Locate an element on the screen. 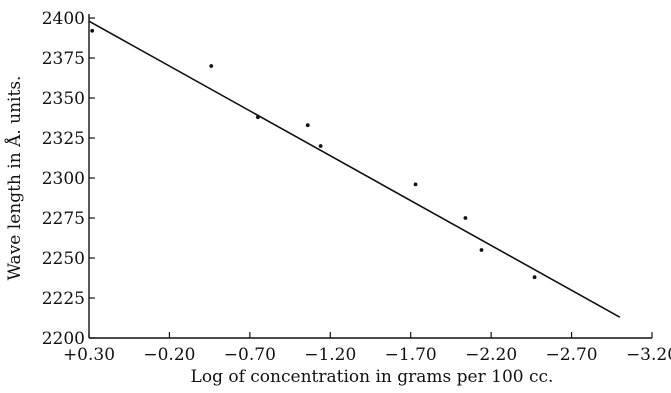 The height and width of the screenshot is (393, 671). y-tick-label: 2225 is located at coordinates (63, 299).